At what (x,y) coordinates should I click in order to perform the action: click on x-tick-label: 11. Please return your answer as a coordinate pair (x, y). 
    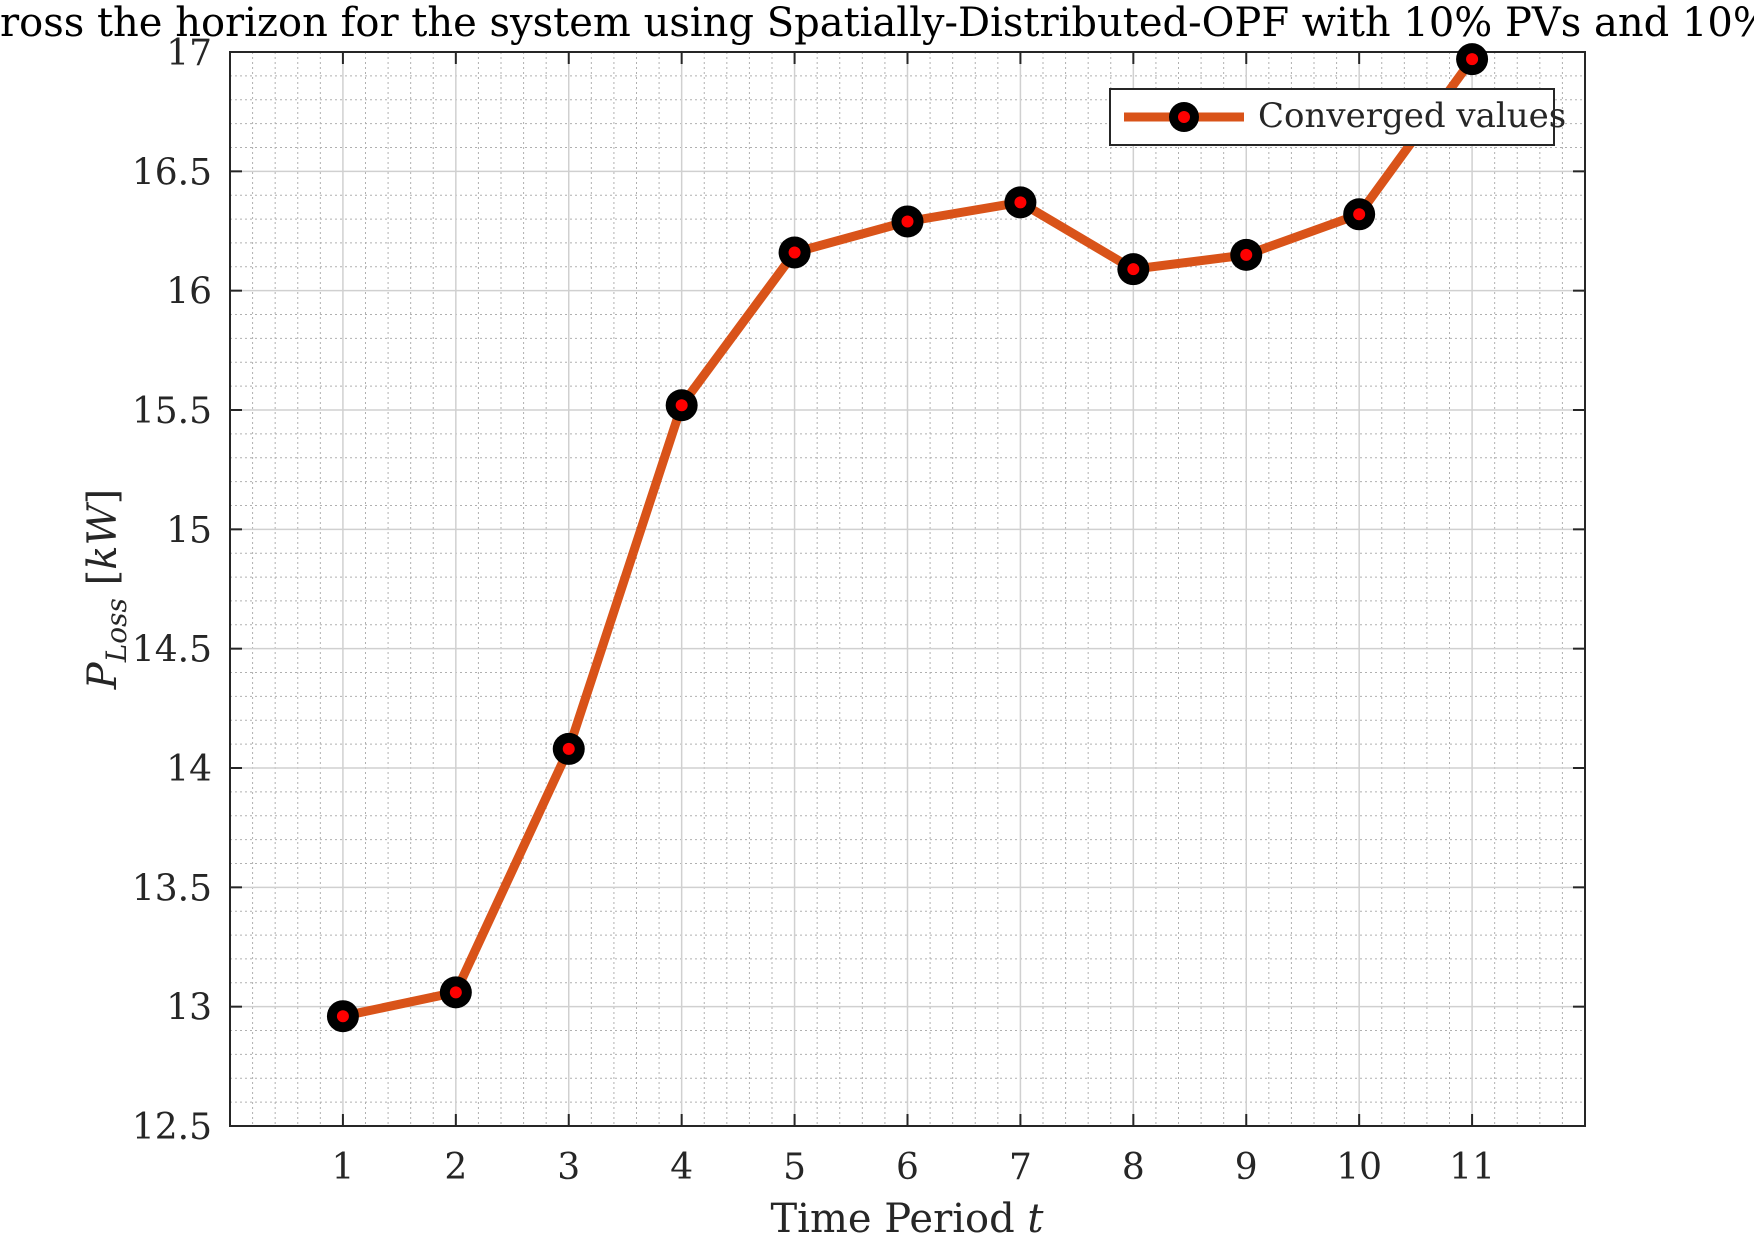
    Looking at the image, I should click on (1472, 1167).